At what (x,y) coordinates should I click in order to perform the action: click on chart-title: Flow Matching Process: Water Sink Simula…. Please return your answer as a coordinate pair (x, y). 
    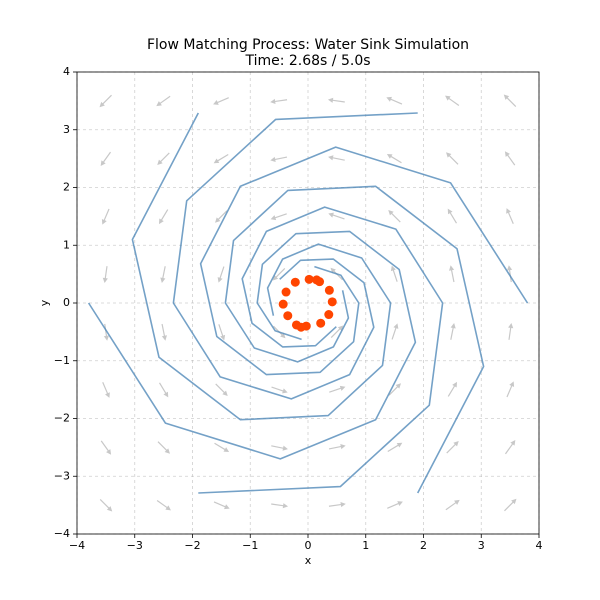
    Looking at the image, I should click on (308, 45).